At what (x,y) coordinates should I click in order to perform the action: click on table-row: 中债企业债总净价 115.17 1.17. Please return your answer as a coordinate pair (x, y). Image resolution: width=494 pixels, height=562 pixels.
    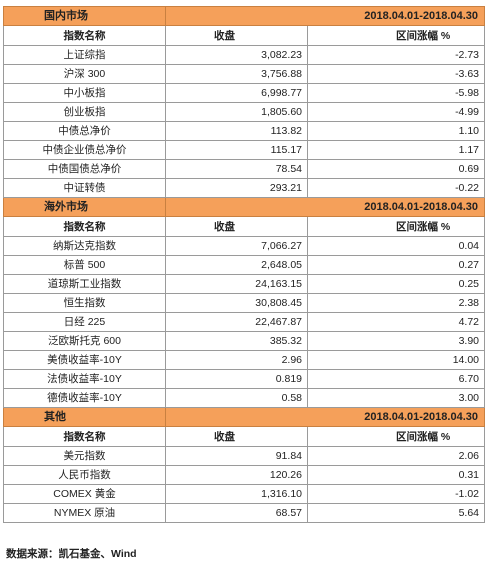
    Looking at the image, I should click on (244, 150).